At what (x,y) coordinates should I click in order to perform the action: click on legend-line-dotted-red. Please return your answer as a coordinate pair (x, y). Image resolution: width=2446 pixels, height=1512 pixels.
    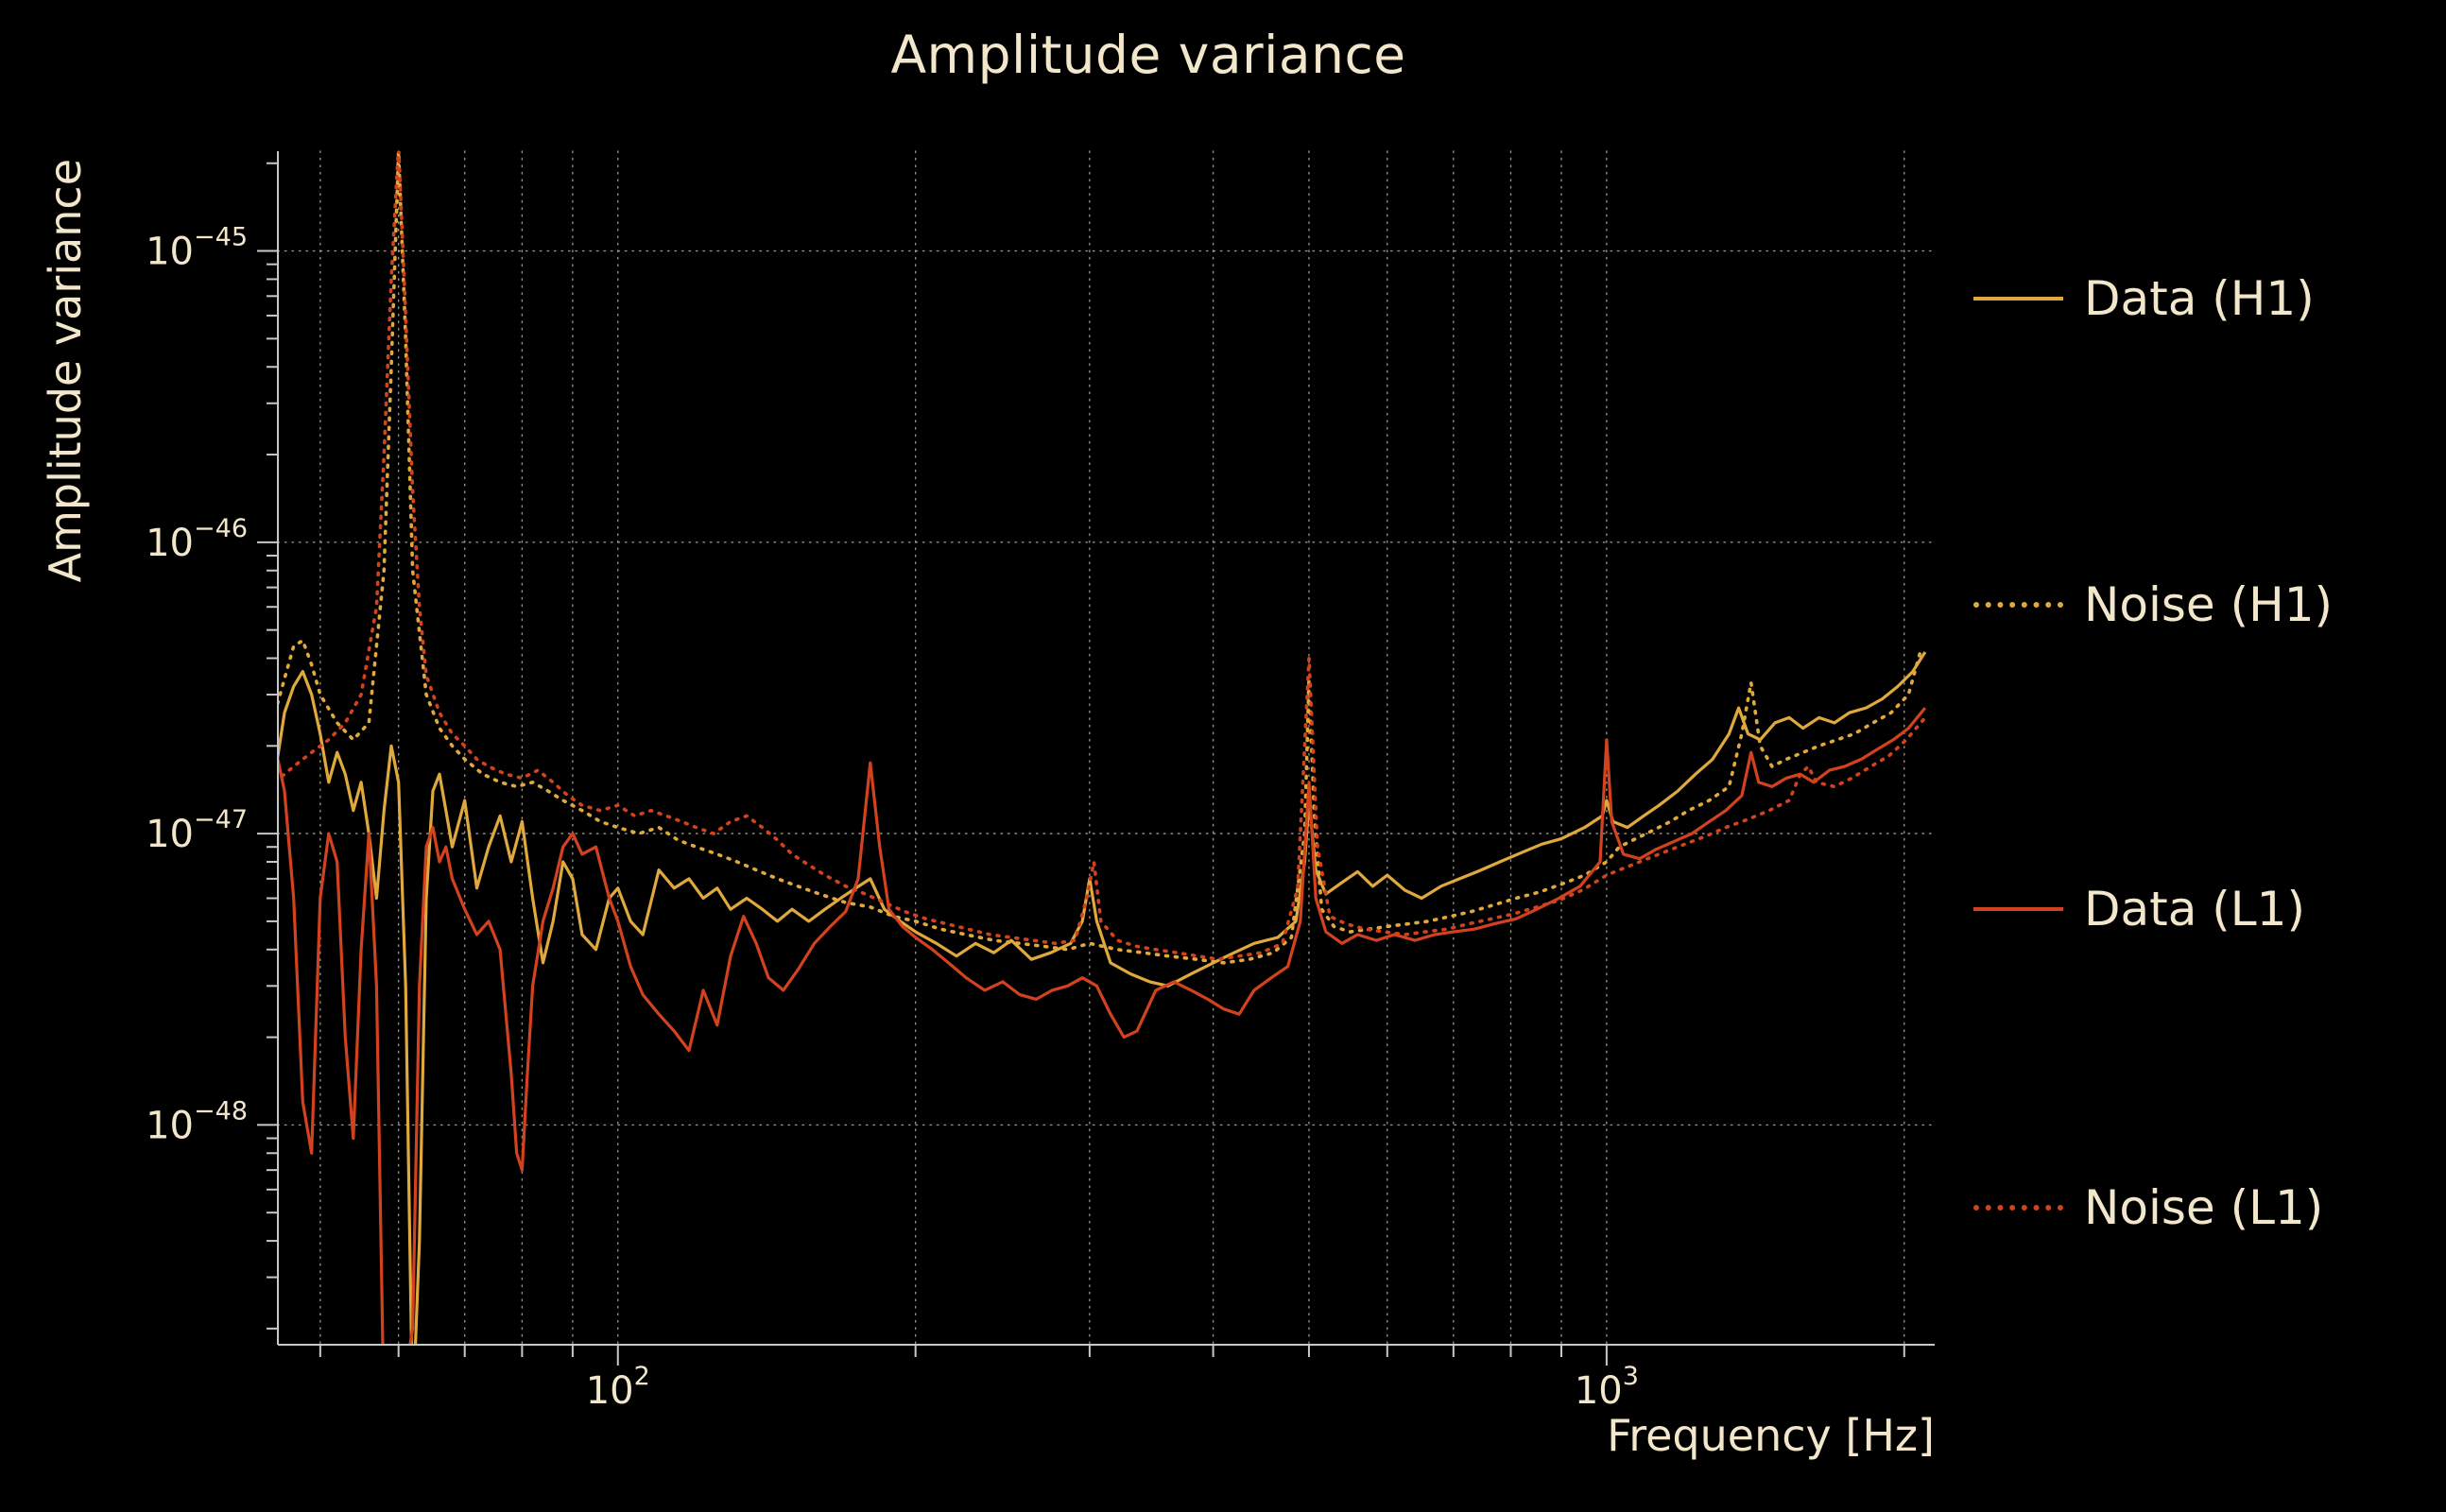
    Looking at the image, I should click on (2018, 1208).